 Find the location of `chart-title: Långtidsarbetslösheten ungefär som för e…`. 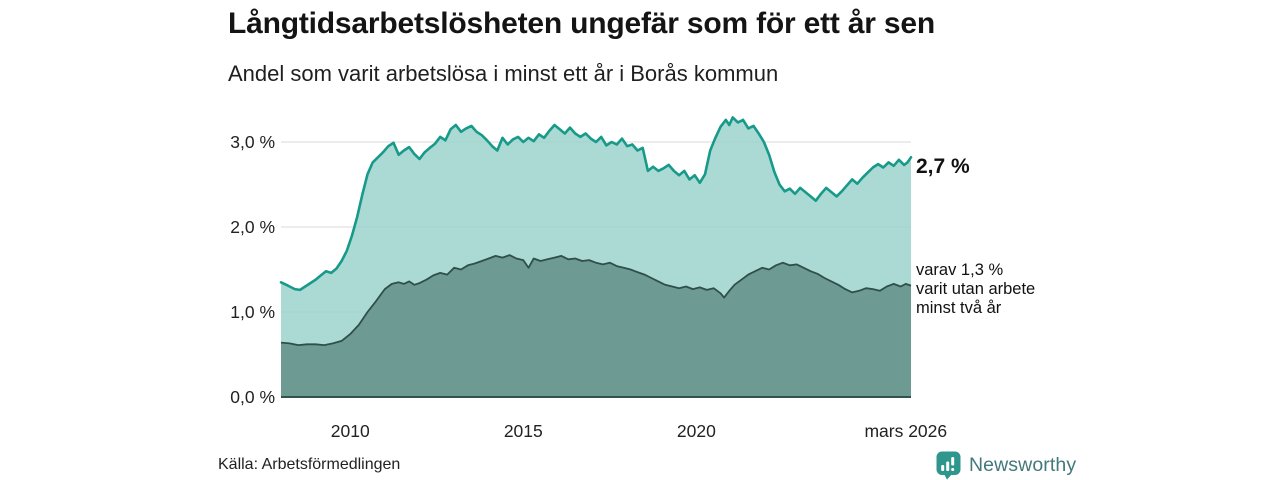

chart-title: Långtidsarbetslösheten ungefär som för e… is located at coordinates (582, 23).